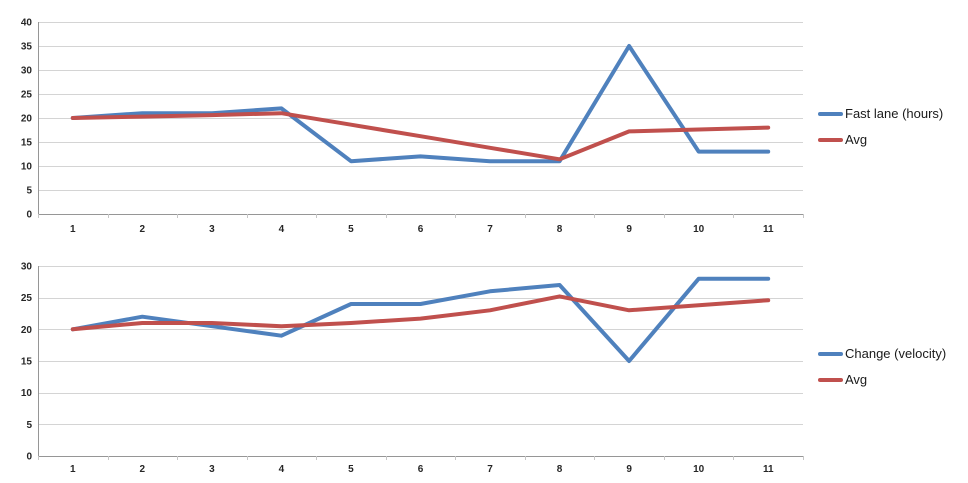  Describe the element at coordinates (830, 139) in the screenshot. I see `legend-swatch-avg-top` at that location.